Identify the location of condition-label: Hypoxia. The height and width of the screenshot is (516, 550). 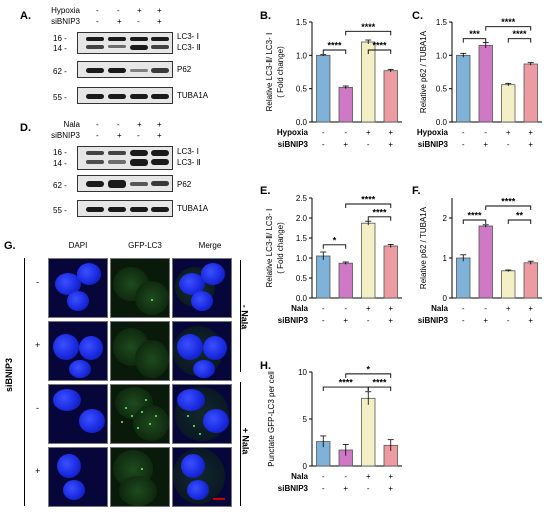
(293, 132).